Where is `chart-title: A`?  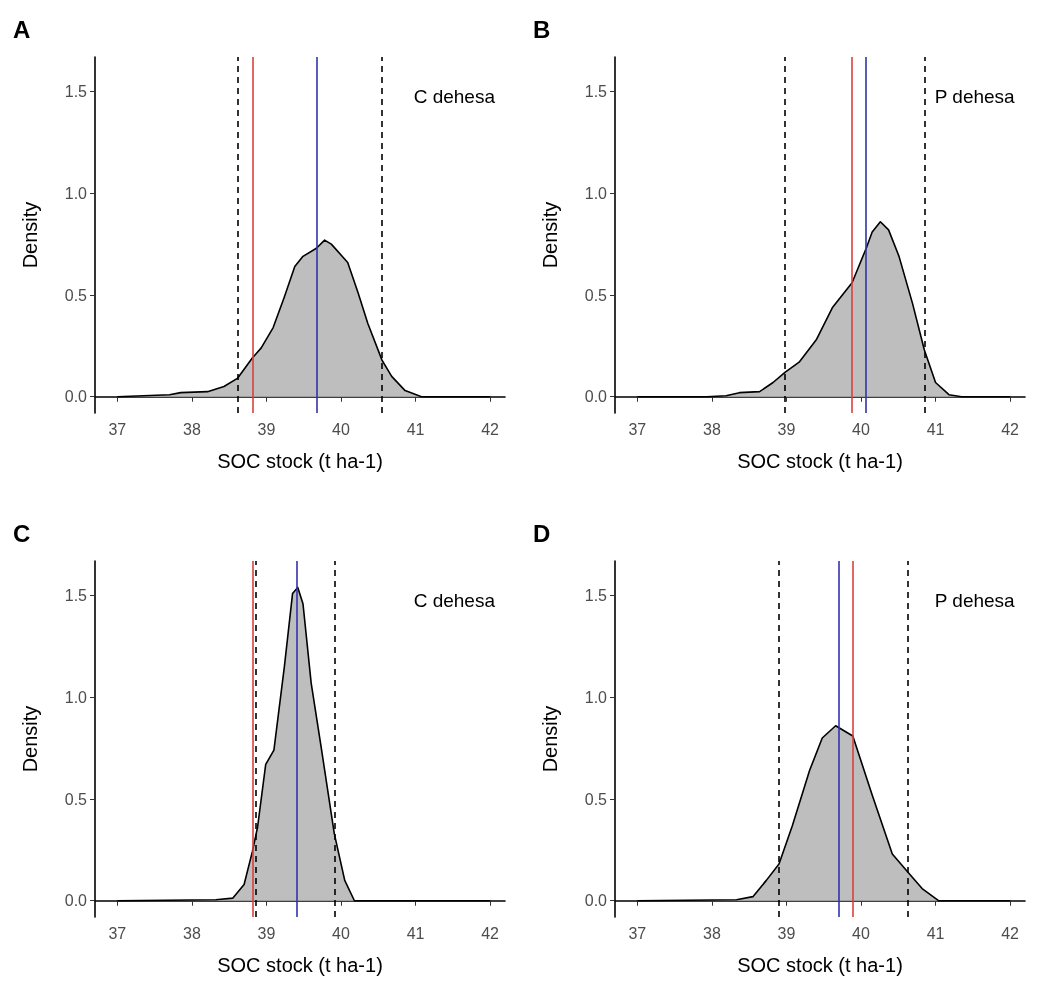
chart-title: A is located at coordinates (22, 29).